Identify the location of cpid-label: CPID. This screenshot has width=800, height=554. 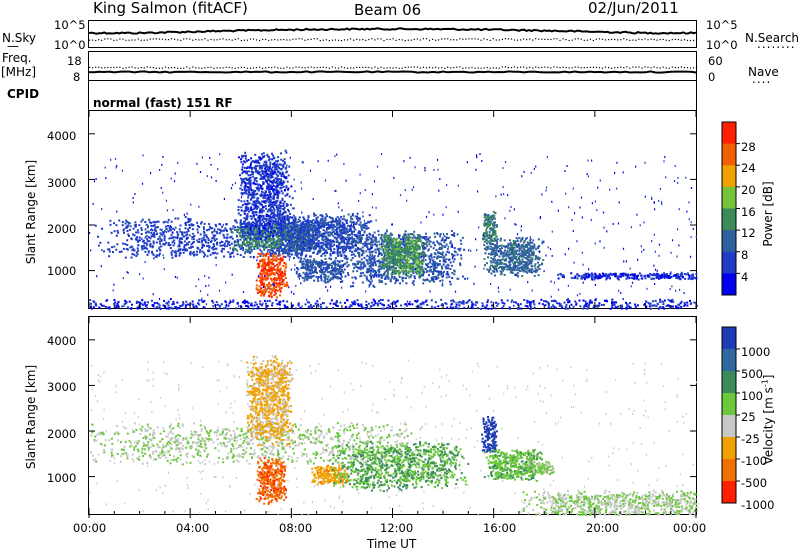
(23, 94).